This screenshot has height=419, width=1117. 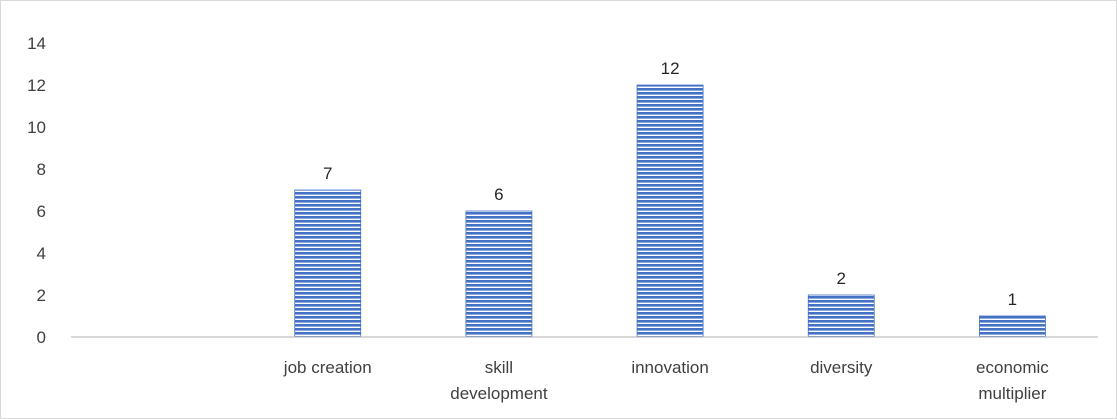 I want to click on category-label: job creation, so click(x=327, y=367).